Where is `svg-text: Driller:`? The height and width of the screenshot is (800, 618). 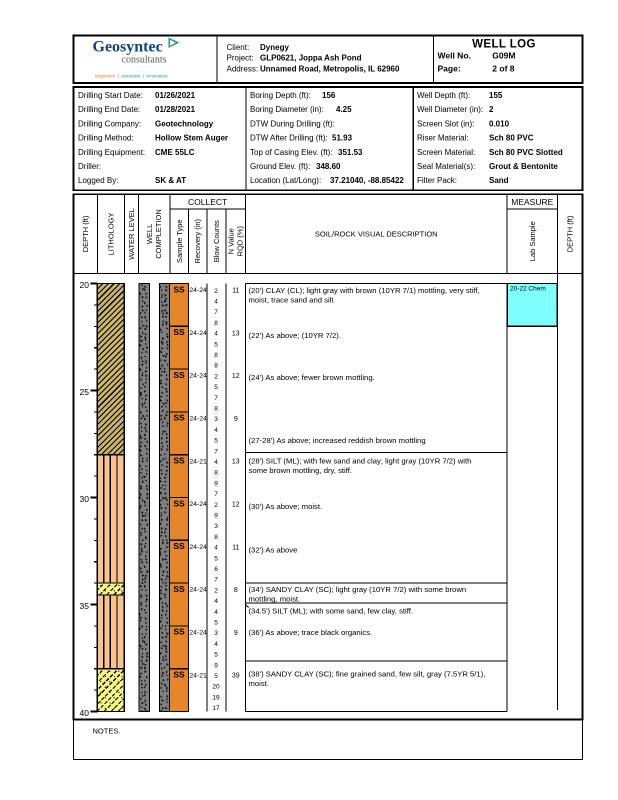
svg-text: Driller: is located at coordinates (89, 166).